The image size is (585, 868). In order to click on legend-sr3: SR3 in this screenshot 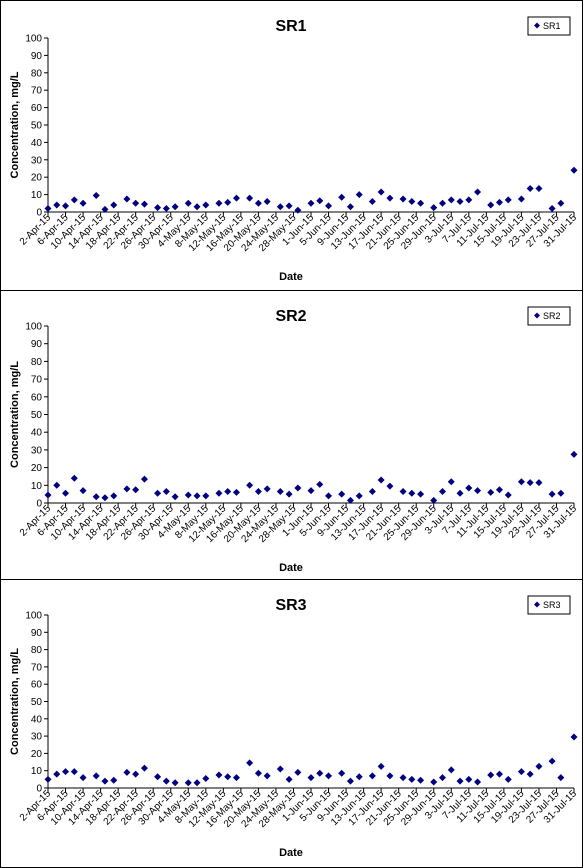, I will do `click(549, 605)`.